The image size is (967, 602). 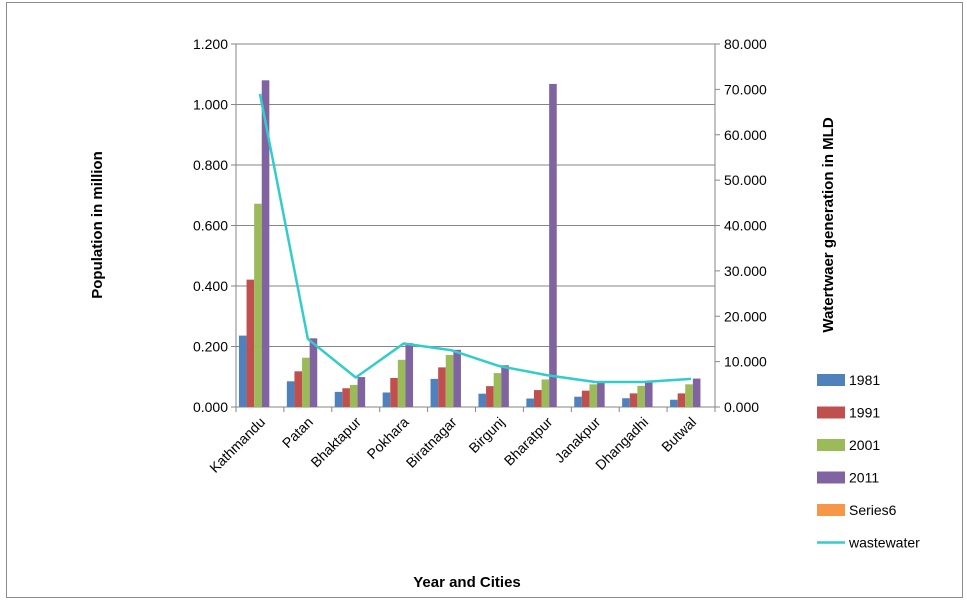 What do you see at coordinates (346, 397) in the screenshot?
I see `bar-1991-Bhaktapur` at bounding box center [346, 397].